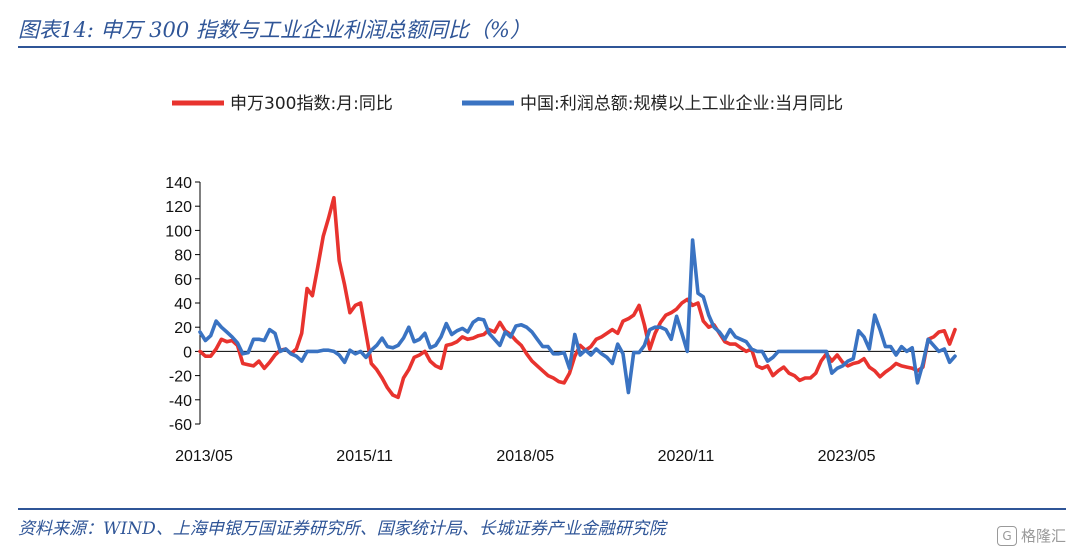 This screenshot has width=1080, height=552. Describe the element at coordinates (183, 280) in the screenshot. I see `y-tick-label: 60` at that location.